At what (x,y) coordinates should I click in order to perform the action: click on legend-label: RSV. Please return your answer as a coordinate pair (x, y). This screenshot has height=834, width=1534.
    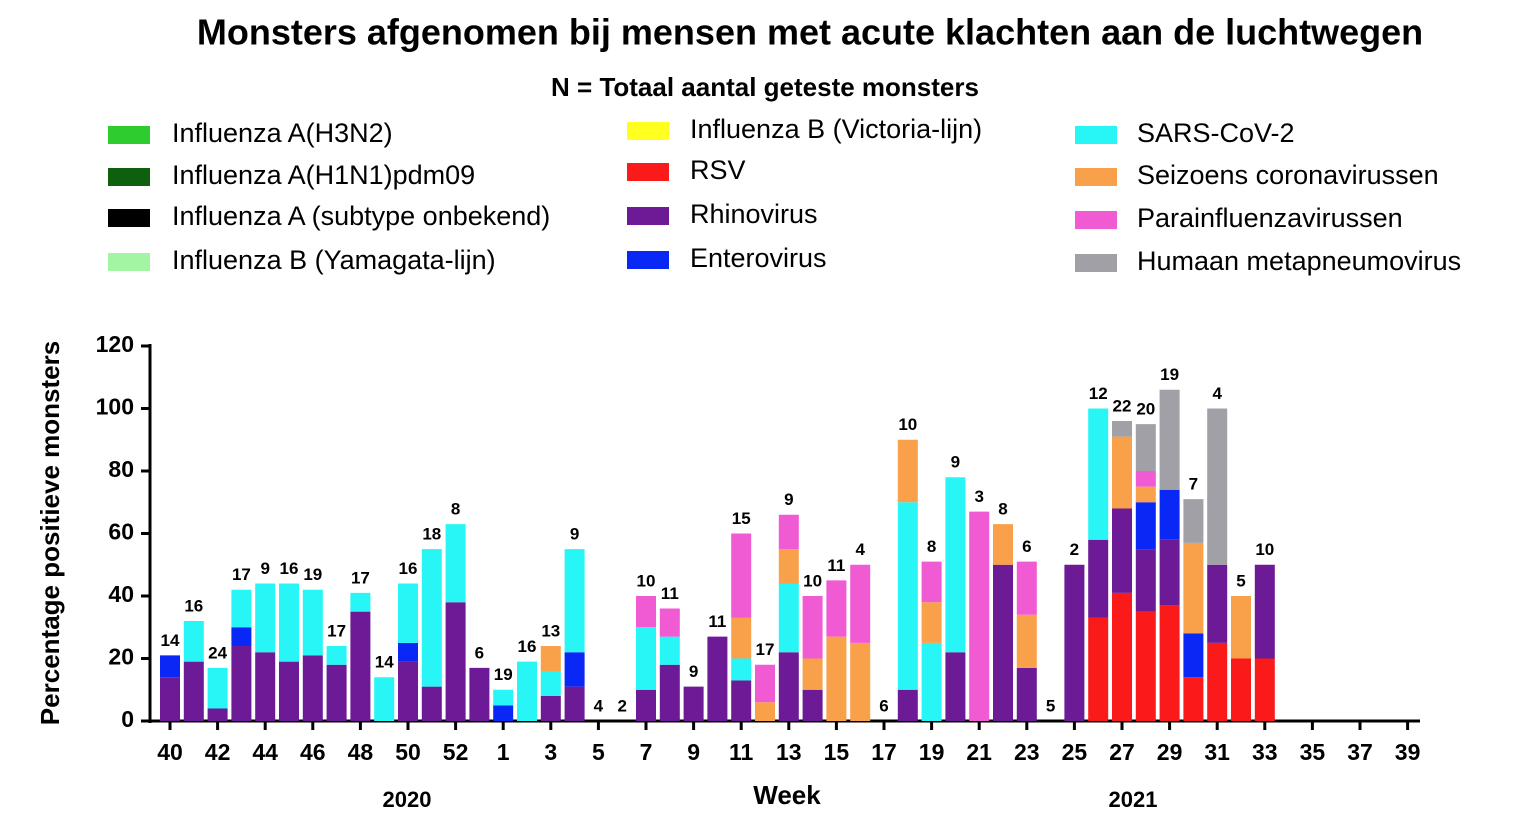
    Looking at the image, I should click on (718, 170).